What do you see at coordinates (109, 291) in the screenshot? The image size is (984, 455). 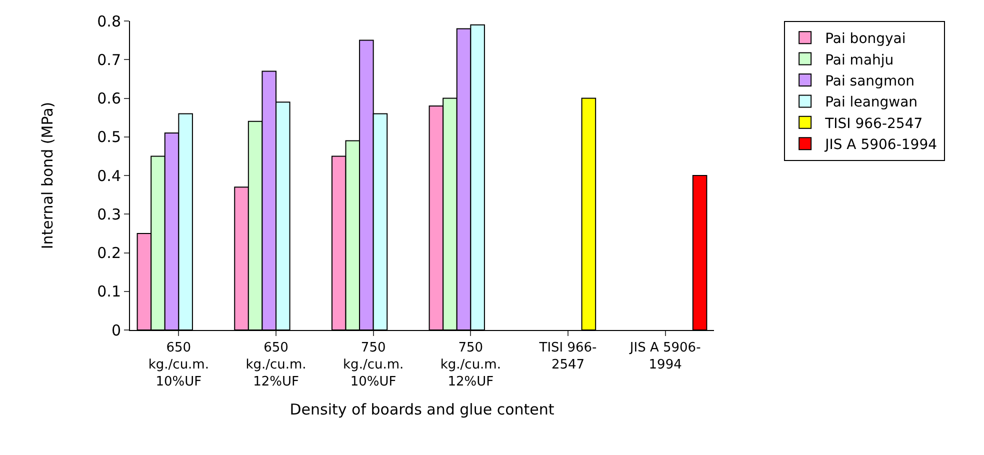 I see `y-tick-label: 0.1` at bounding box center [109, 291].